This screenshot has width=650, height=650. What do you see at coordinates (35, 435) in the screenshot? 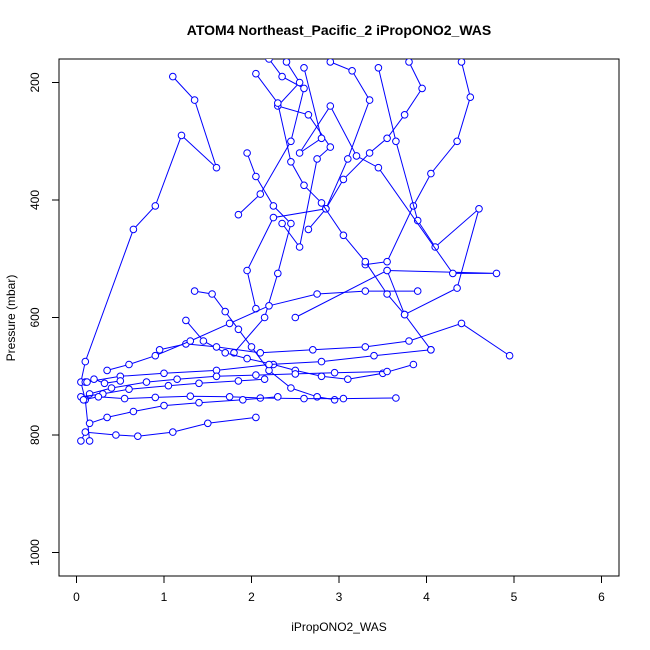
I see `y-tick-label: 800` at bounding box center [35, 435].